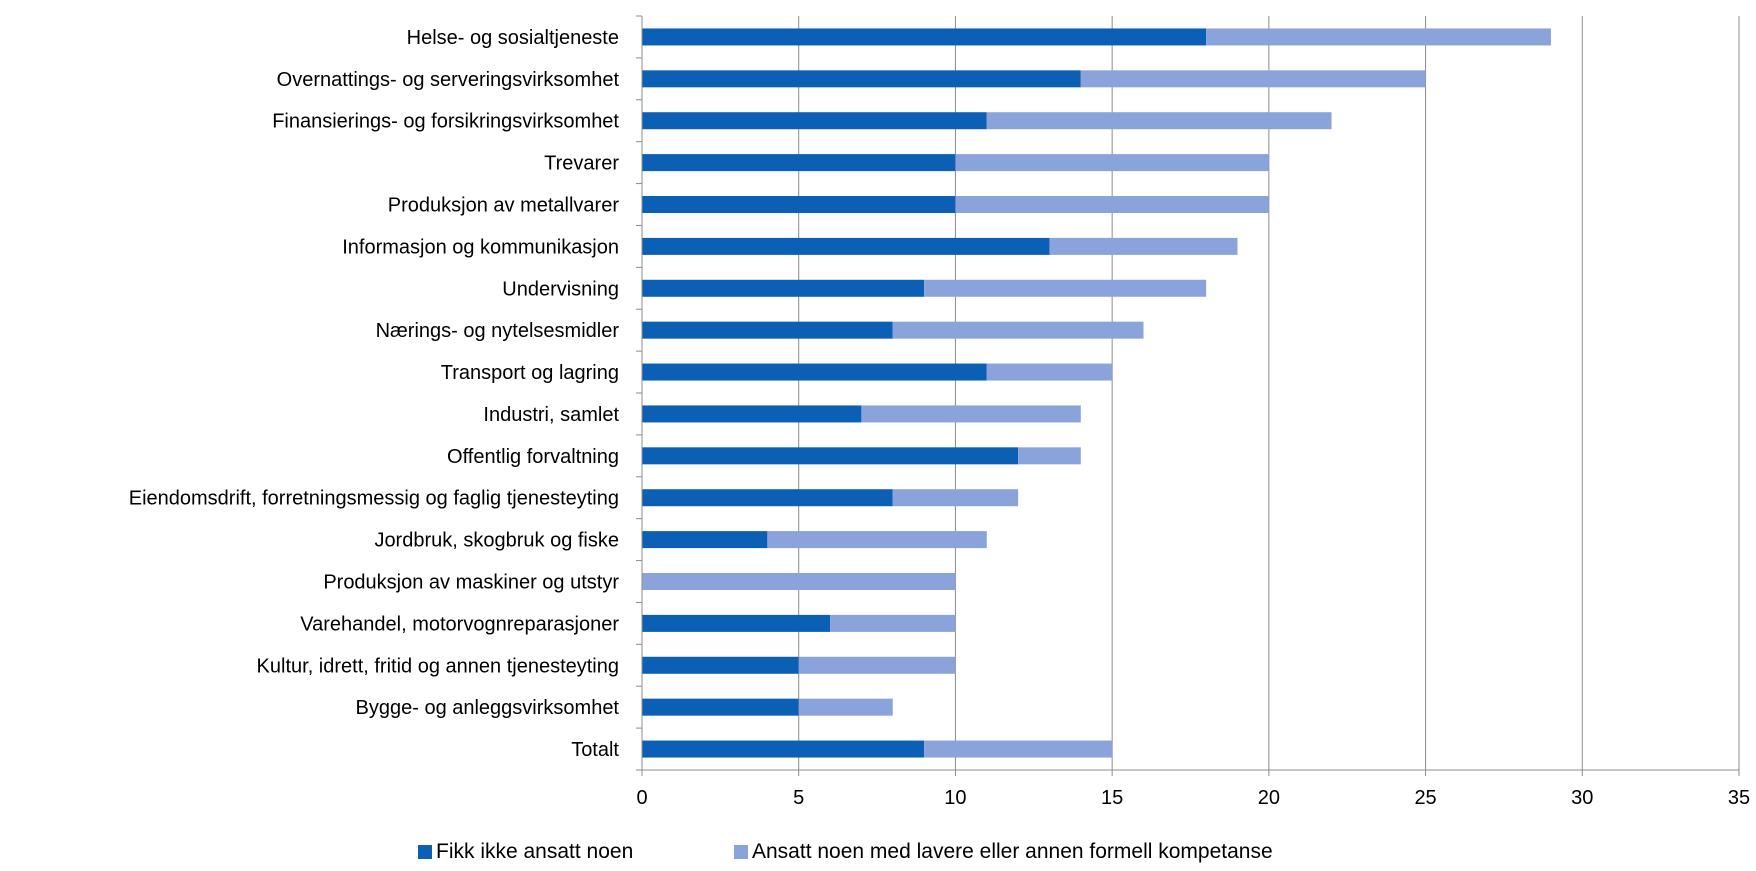 Image resolution: width=1756 pixels, height=871 pixels. Describe the element at coordinates (448, 80) in the screenshot. I see `category-label: Overnattings- og serveringsvirksomhet` at that location.